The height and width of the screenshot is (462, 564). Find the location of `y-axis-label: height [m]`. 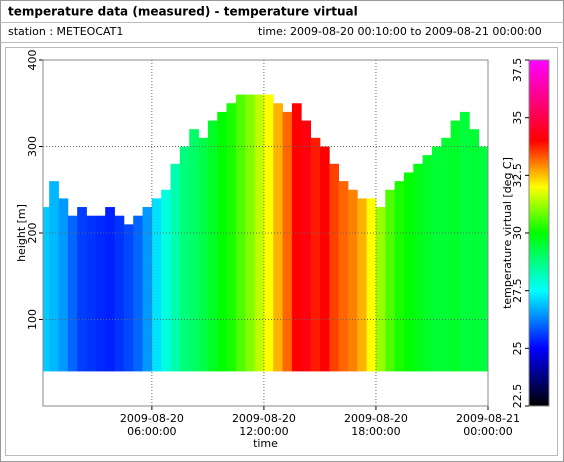

y-axis-label: height [m] is located at coordinates (21, 233).